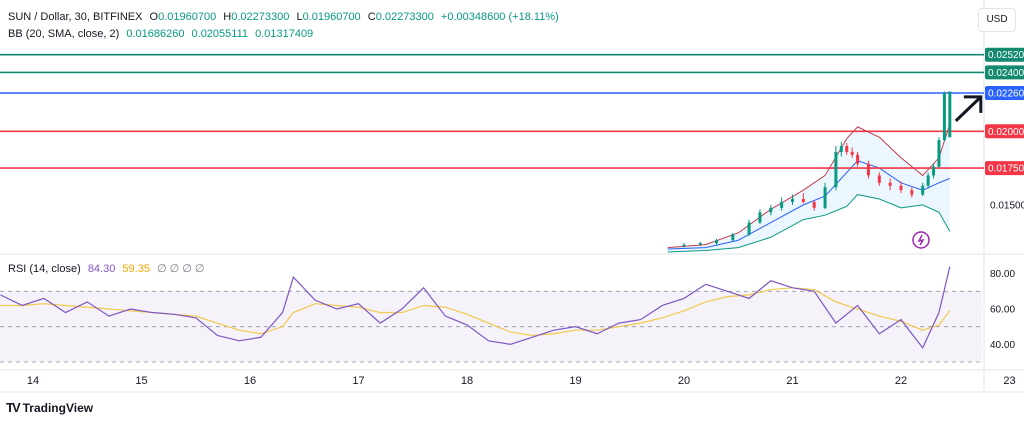  I want to click on time-tick-label: 15, so click(141, 381).